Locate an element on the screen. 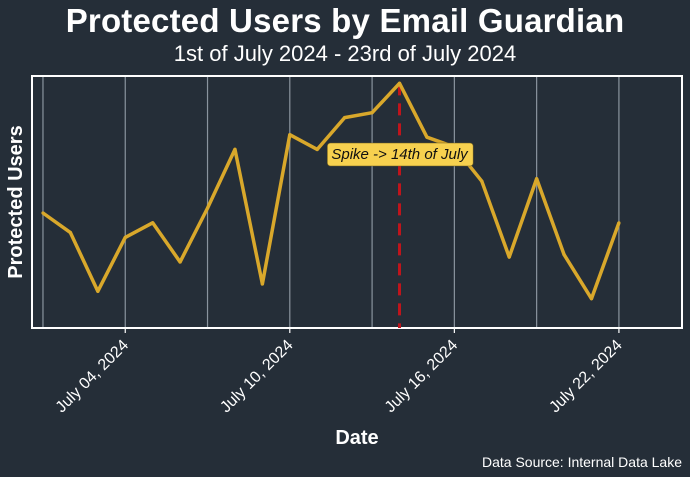 This screenshot has height=477, width=690. y-axis-label: Protected Users is located at coordinates (16, 201).